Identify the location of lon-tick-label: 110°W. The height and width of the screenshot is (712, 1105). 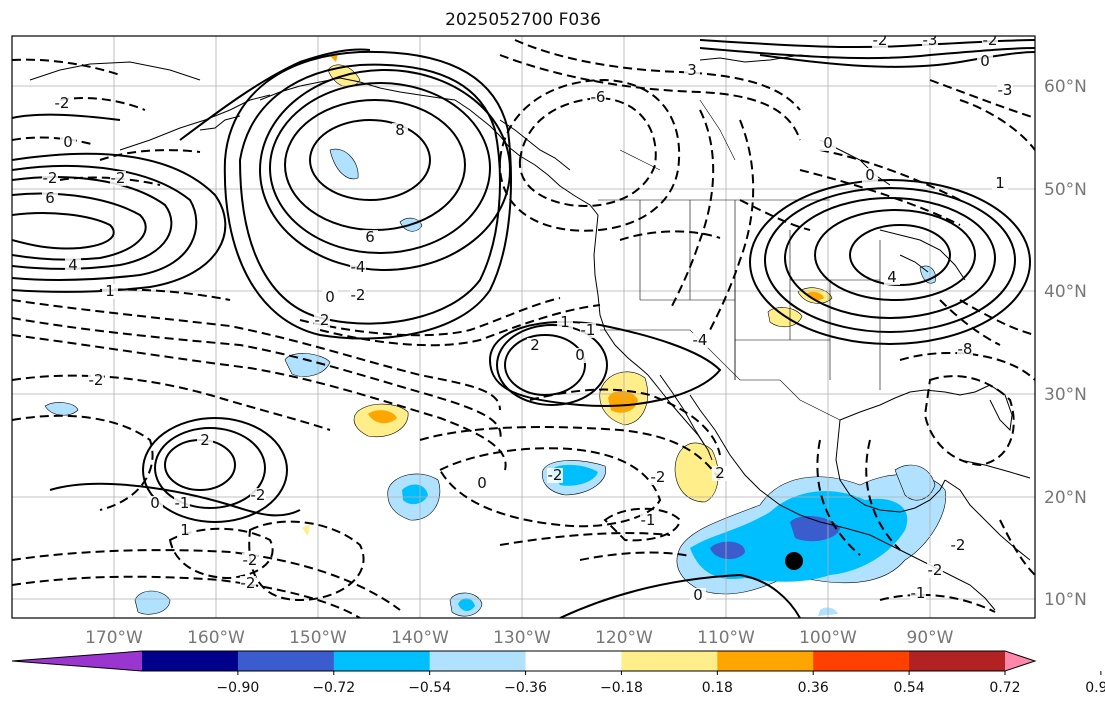
(726, 638).